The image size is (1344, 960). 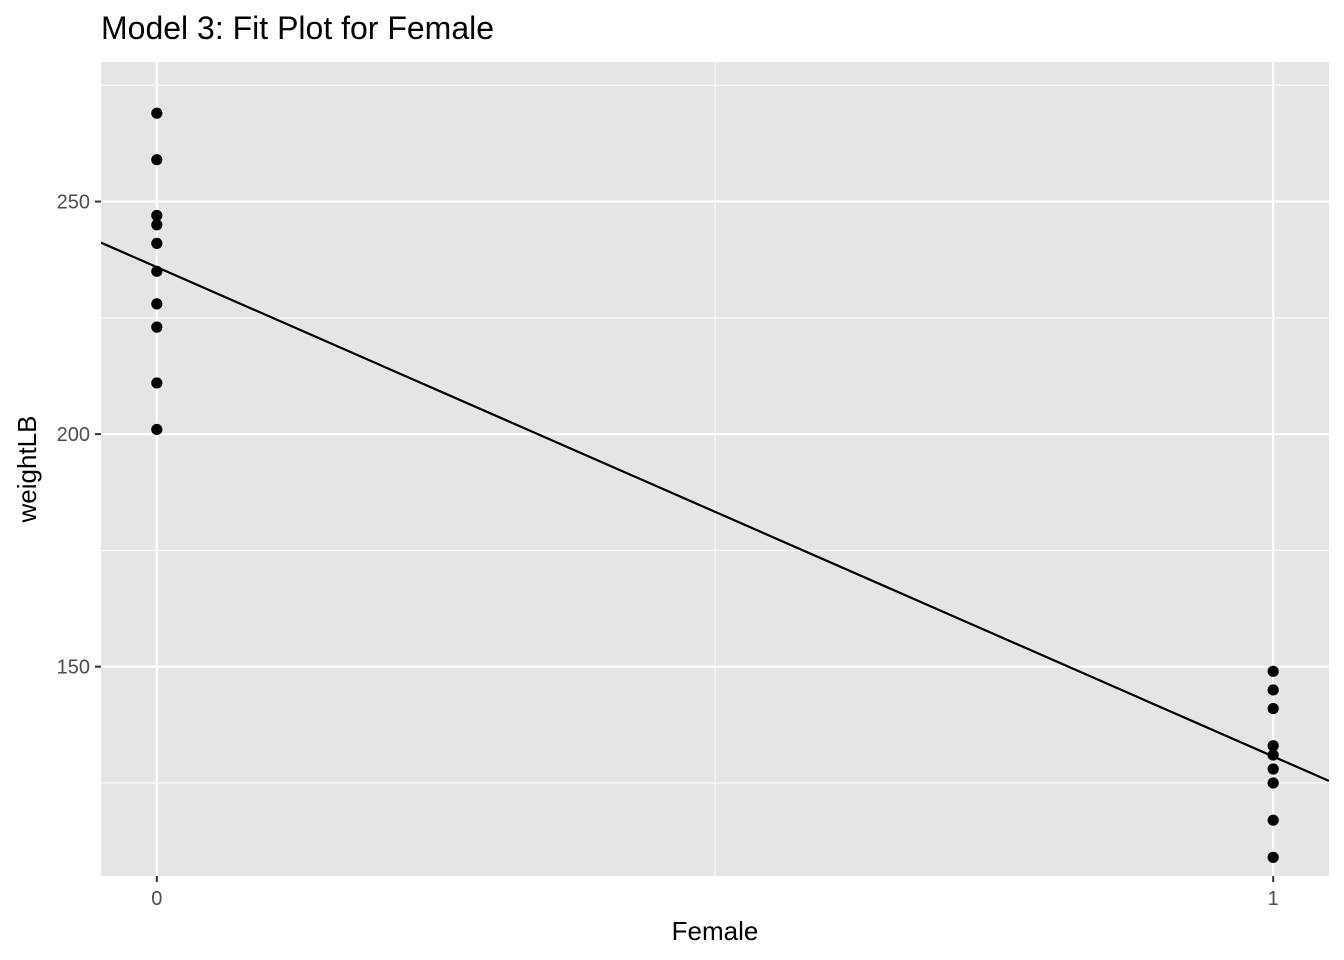 I want to click on y-tick-label: 250, so click(x=73, y=203).